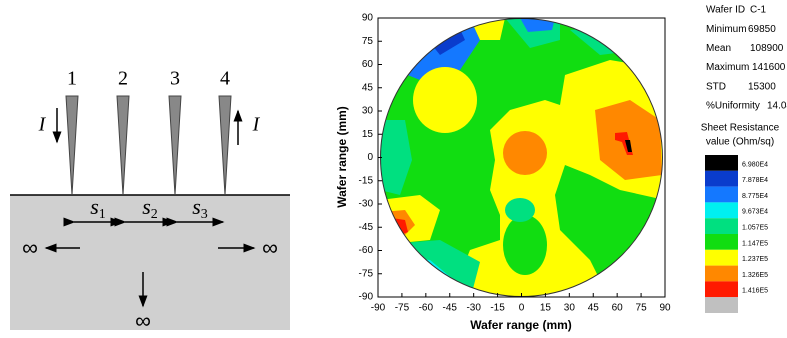 Image resolution: width=787 pixels, height=338 pixels. Describe the element at coordinates (368, 64) in the screenshot. I see `y-tick-label: 60` at that location.